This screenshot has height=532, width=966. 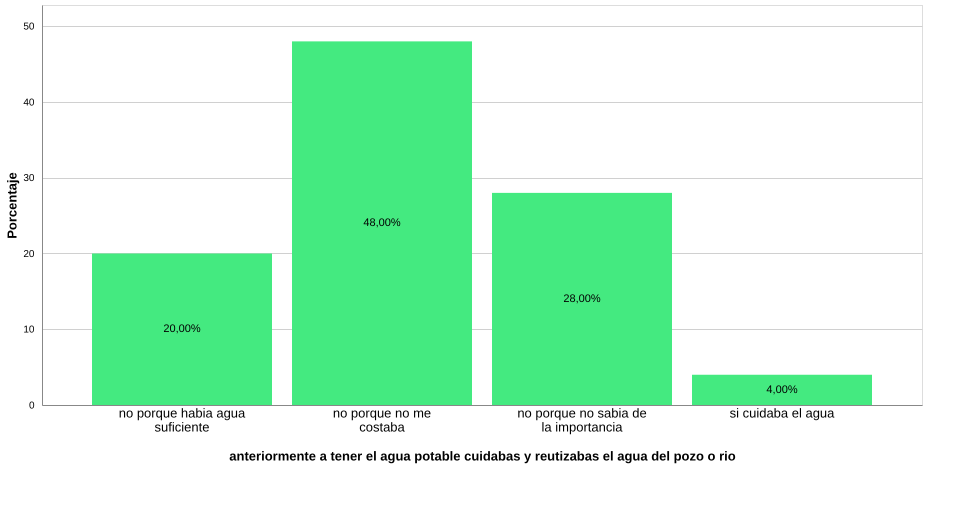 What do you see at coordinates (29, 27) in the screenshot?
I see `y-tick-label: 50` at bounding box center [29, 27].